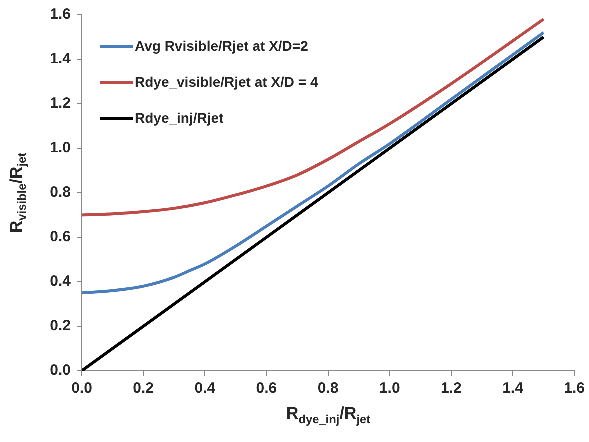  Describe the element at coordinates (60, 148) in the screenshot. I see `y-tick-label: 1.0` at that location.